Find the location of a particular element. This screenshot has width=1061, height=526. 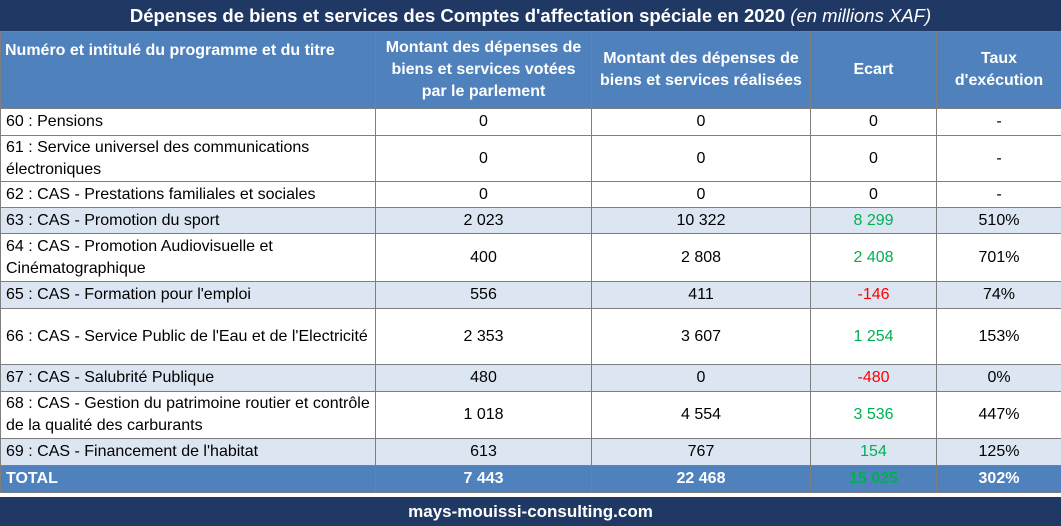

row-label: 65 : CAS - Formation pour l'emploi is located at coordinates (188, 295).